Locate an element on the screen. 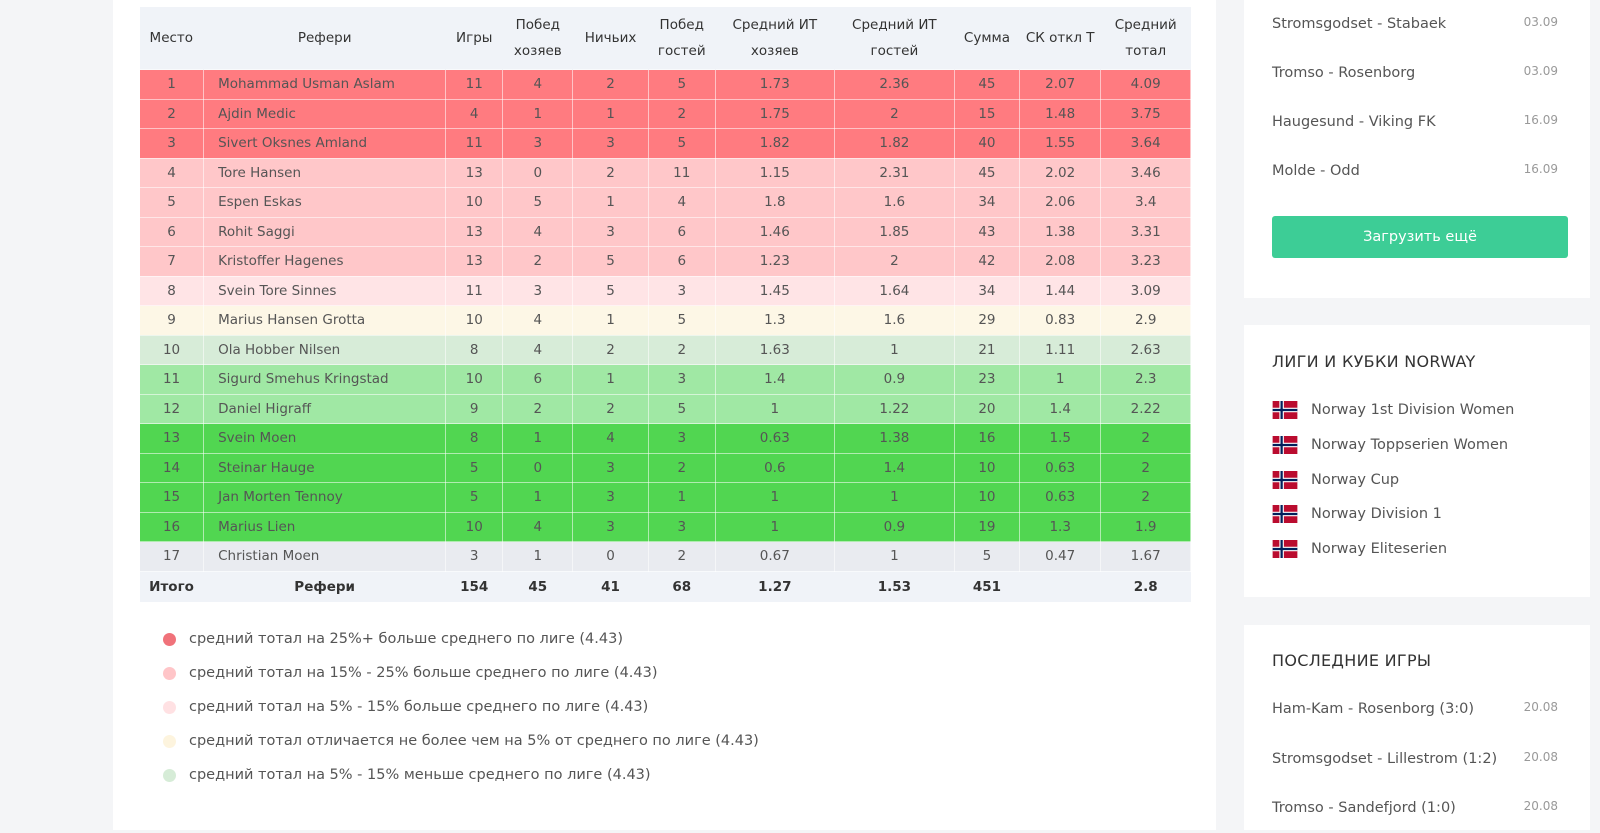 The height and width of the screenshot is (833, 1600). cell-referee: Sivert Oksnes Amland is located at coordinates (325, 143).